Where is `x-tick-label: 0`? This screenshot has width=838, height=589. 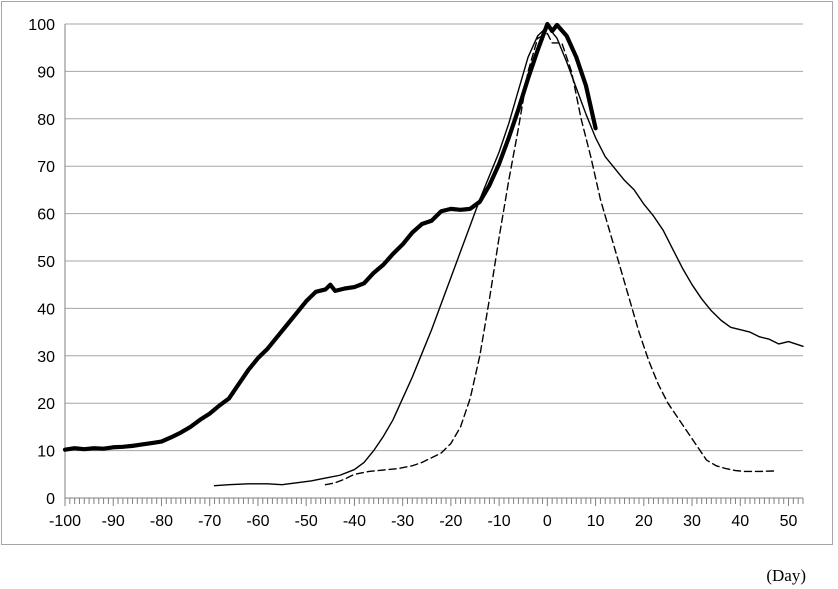
x-tick-label: 0 is located at coordinates (547, 521).